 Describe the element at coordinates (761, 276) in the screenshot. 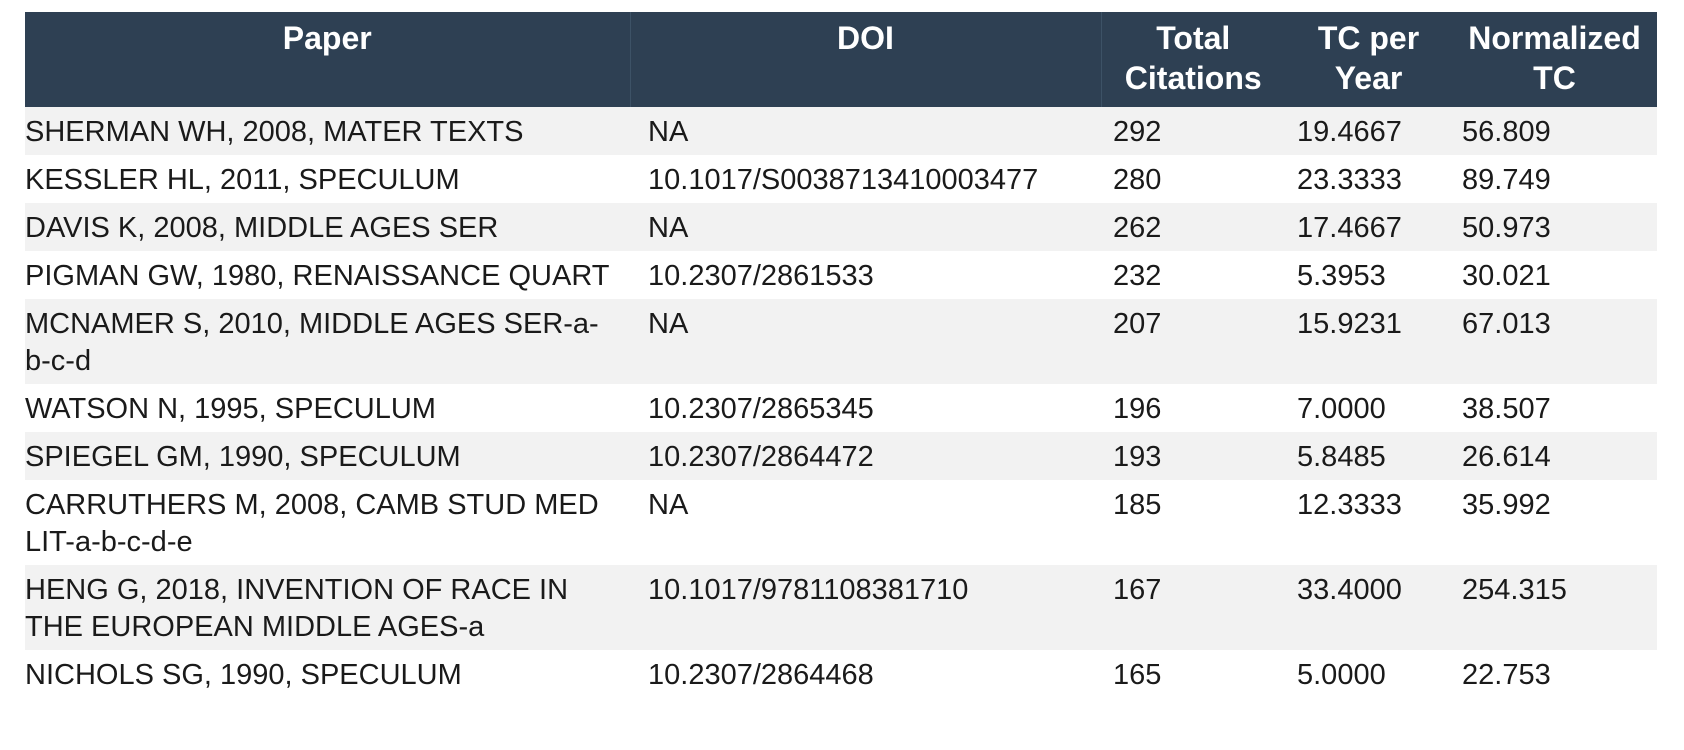

I see `cell-doi: 10.2307/2861533` at that location.